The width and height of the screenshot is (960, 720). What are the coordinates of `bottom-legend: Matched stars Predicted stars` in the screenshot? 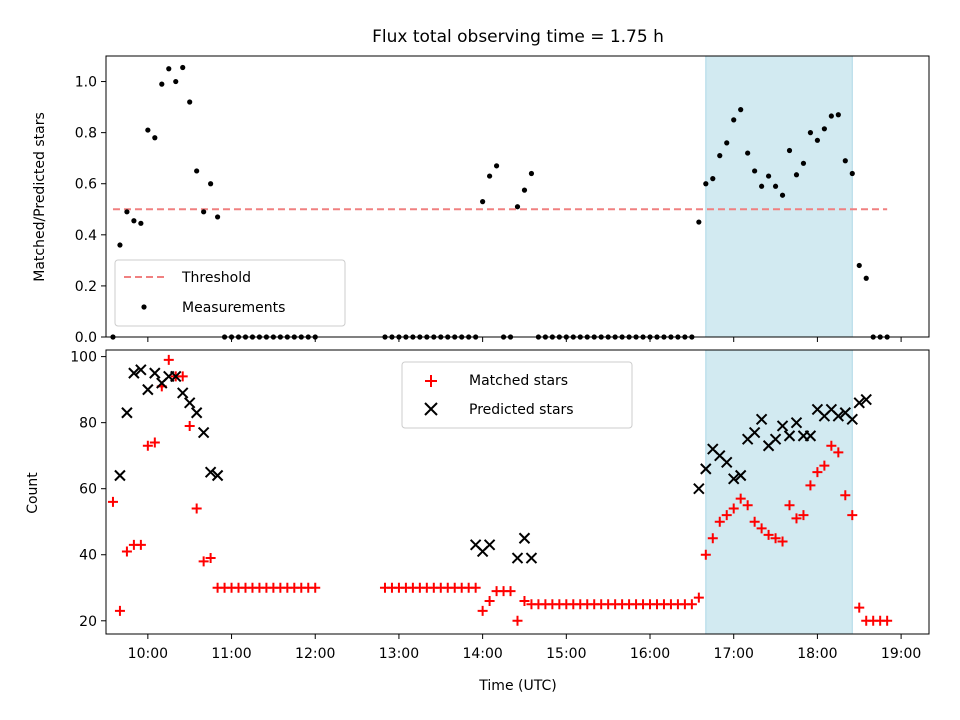 It's located at (517, 395).